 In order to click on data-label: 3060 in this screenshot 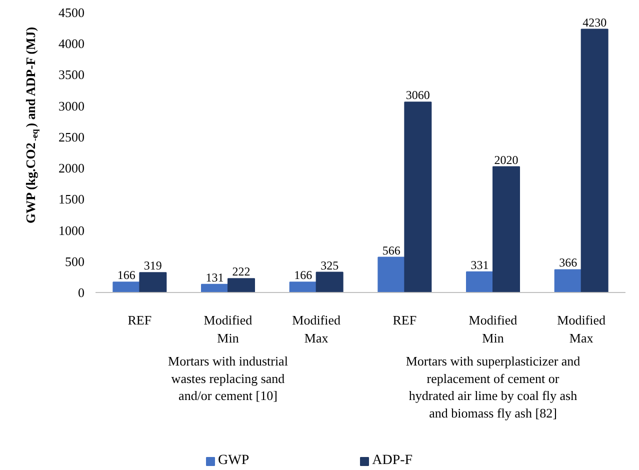, I will do `click(418, 95)`.